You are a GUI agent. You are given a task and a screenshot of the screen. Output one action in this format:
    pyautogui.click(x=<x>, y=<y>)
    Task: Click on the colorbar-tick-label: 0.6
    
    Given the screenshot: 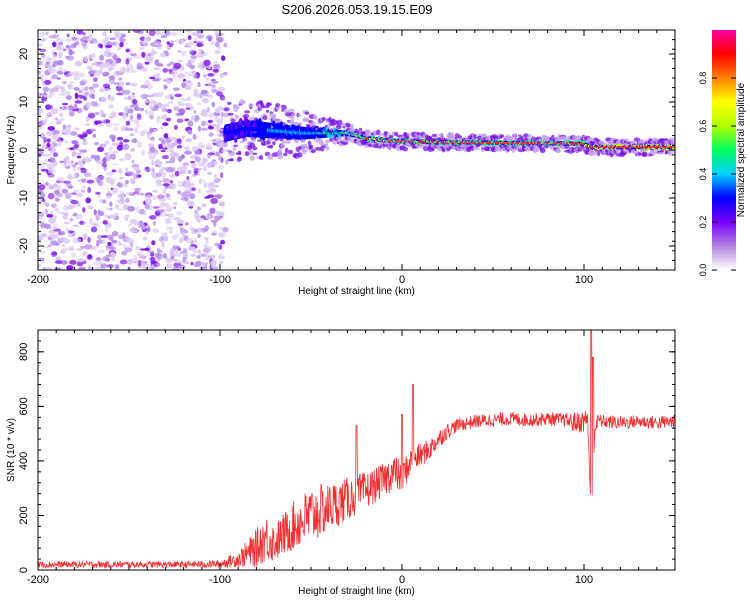 What is the action you would take?
    pyautogui.click(x=703, y=126)
    